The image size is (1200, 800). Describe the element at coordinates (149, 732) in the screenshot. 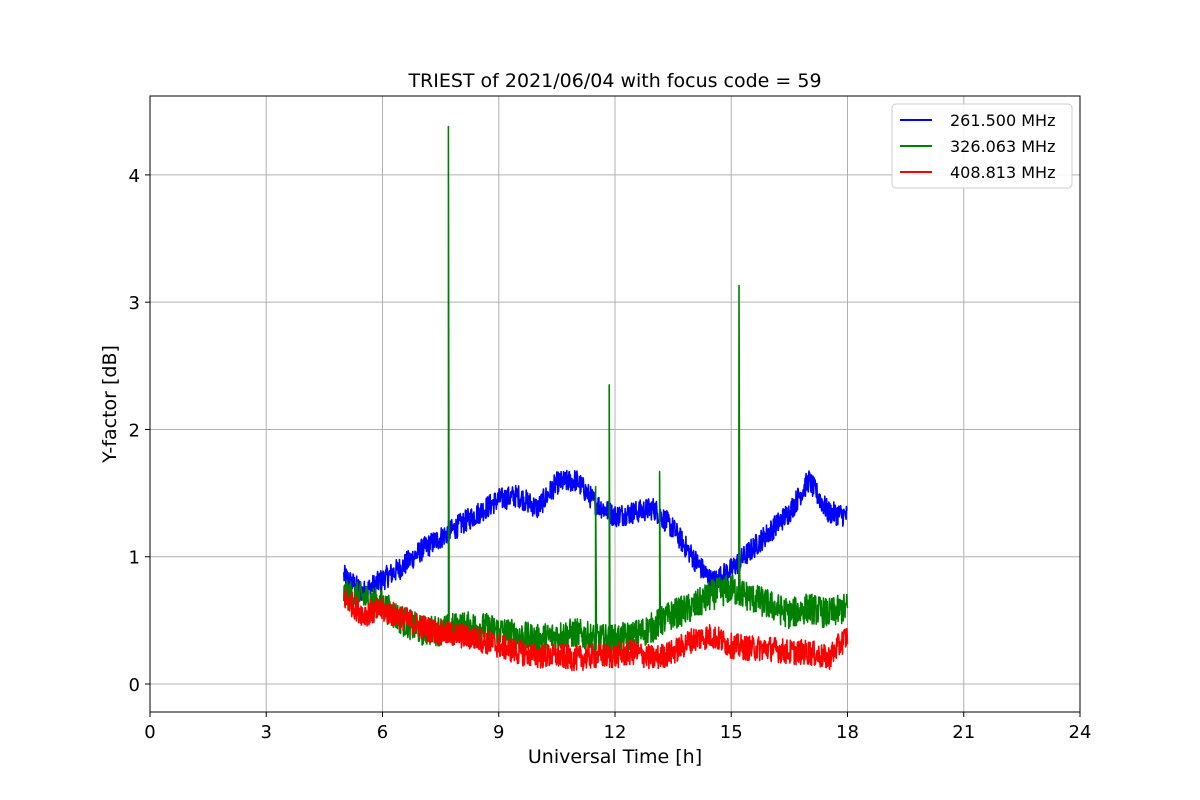

I see `x-tick-label: 0` at that location.